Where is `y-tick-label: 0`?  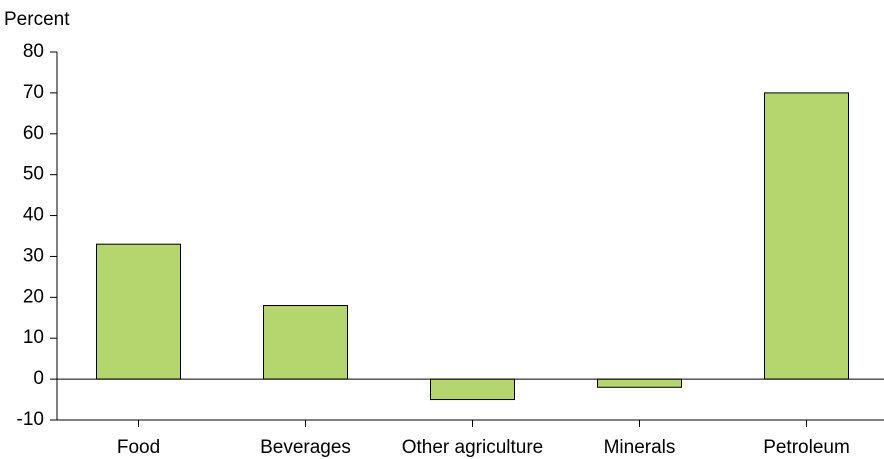
y-tick-label: 0 is located at coordinates (38, 378).